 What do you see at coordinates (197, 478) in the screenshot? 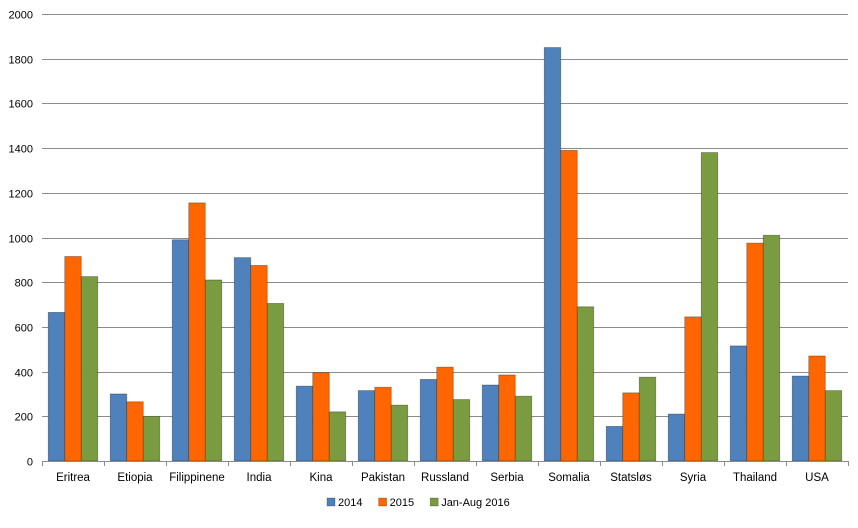
I see `x-tick-label: Filippinene` at bounding box center [197, 478].